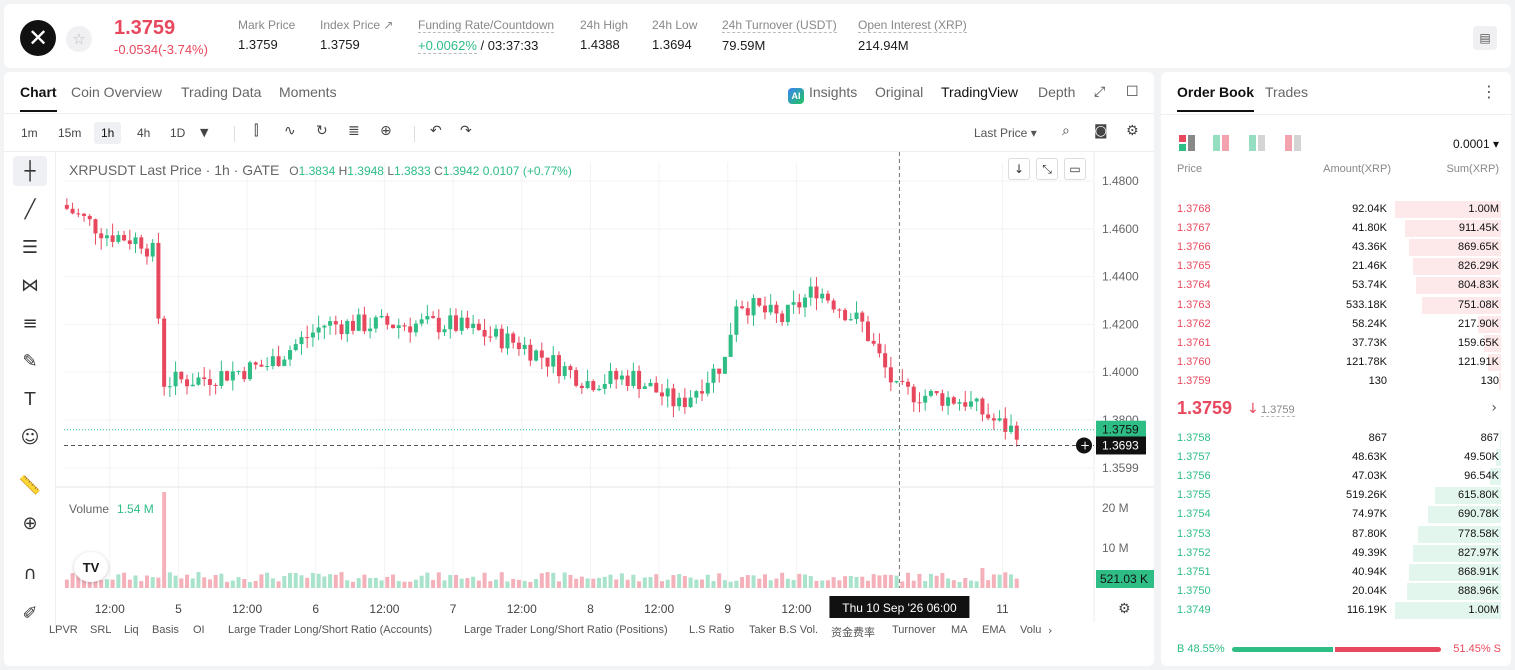 This screenshot has height=670, width=1515. I want to click on expand-icon: ⤢, so click(1100, 92).